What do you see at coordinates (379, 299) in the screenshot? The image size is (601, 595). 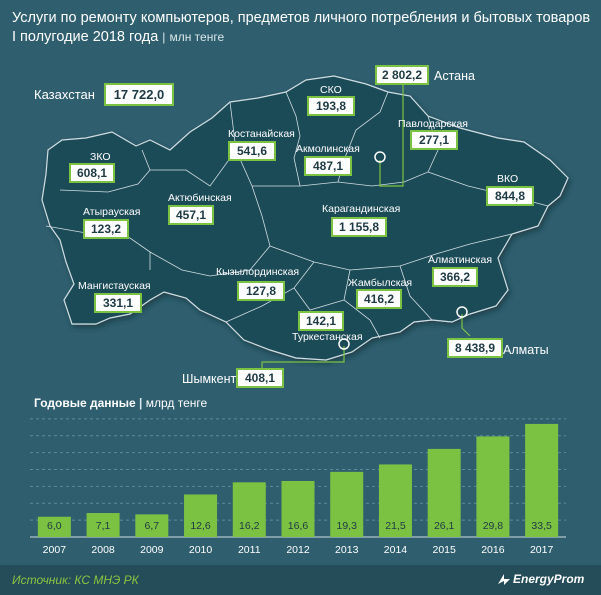 I see `region-value-zhambyl: 416,2` at bounding box center [379, 299].